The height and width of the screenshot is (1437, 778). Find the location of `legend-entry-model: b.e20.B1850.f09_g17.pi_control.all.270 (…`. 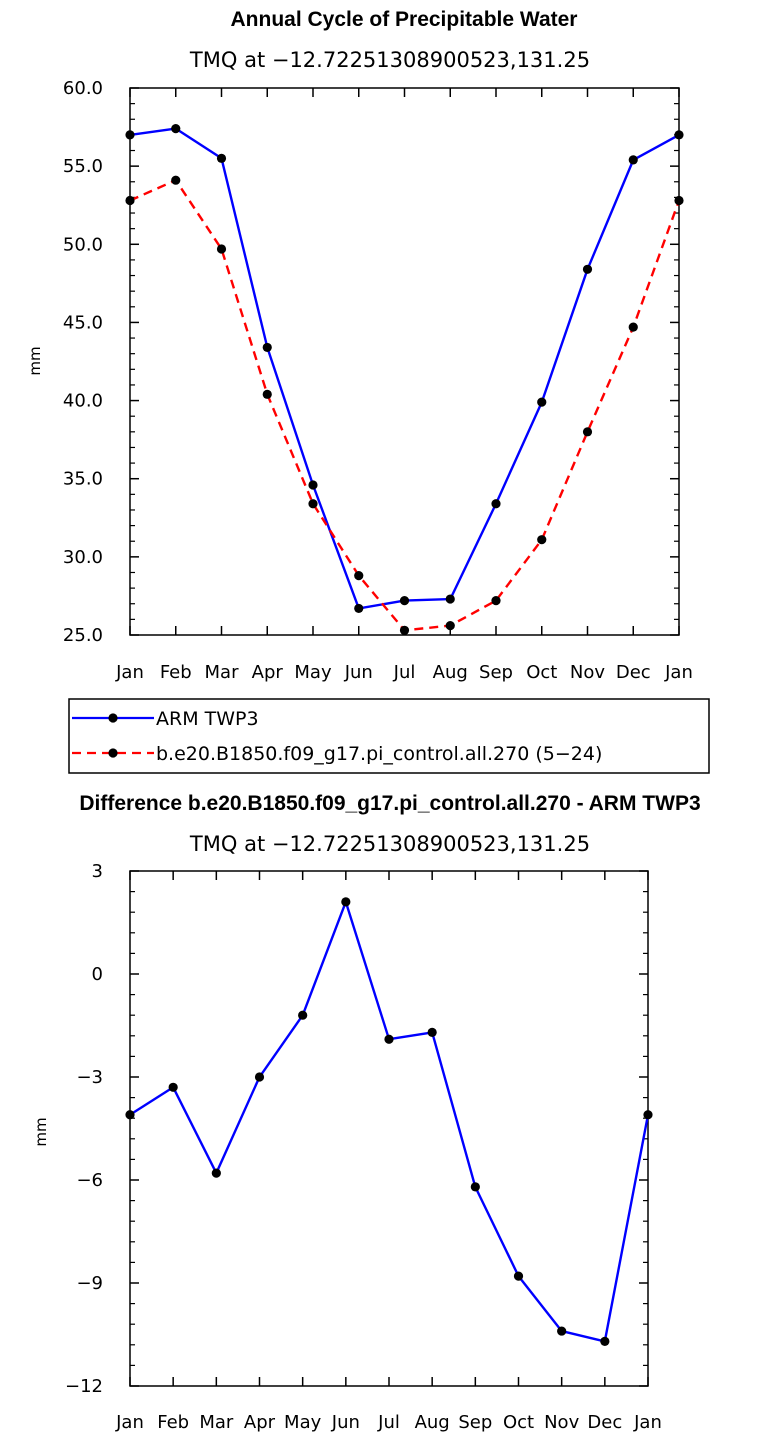

legend-entry-model: b.e20.B1850.f09_g17.pi_control.all.270 (… is located at coordinates (337, 754).